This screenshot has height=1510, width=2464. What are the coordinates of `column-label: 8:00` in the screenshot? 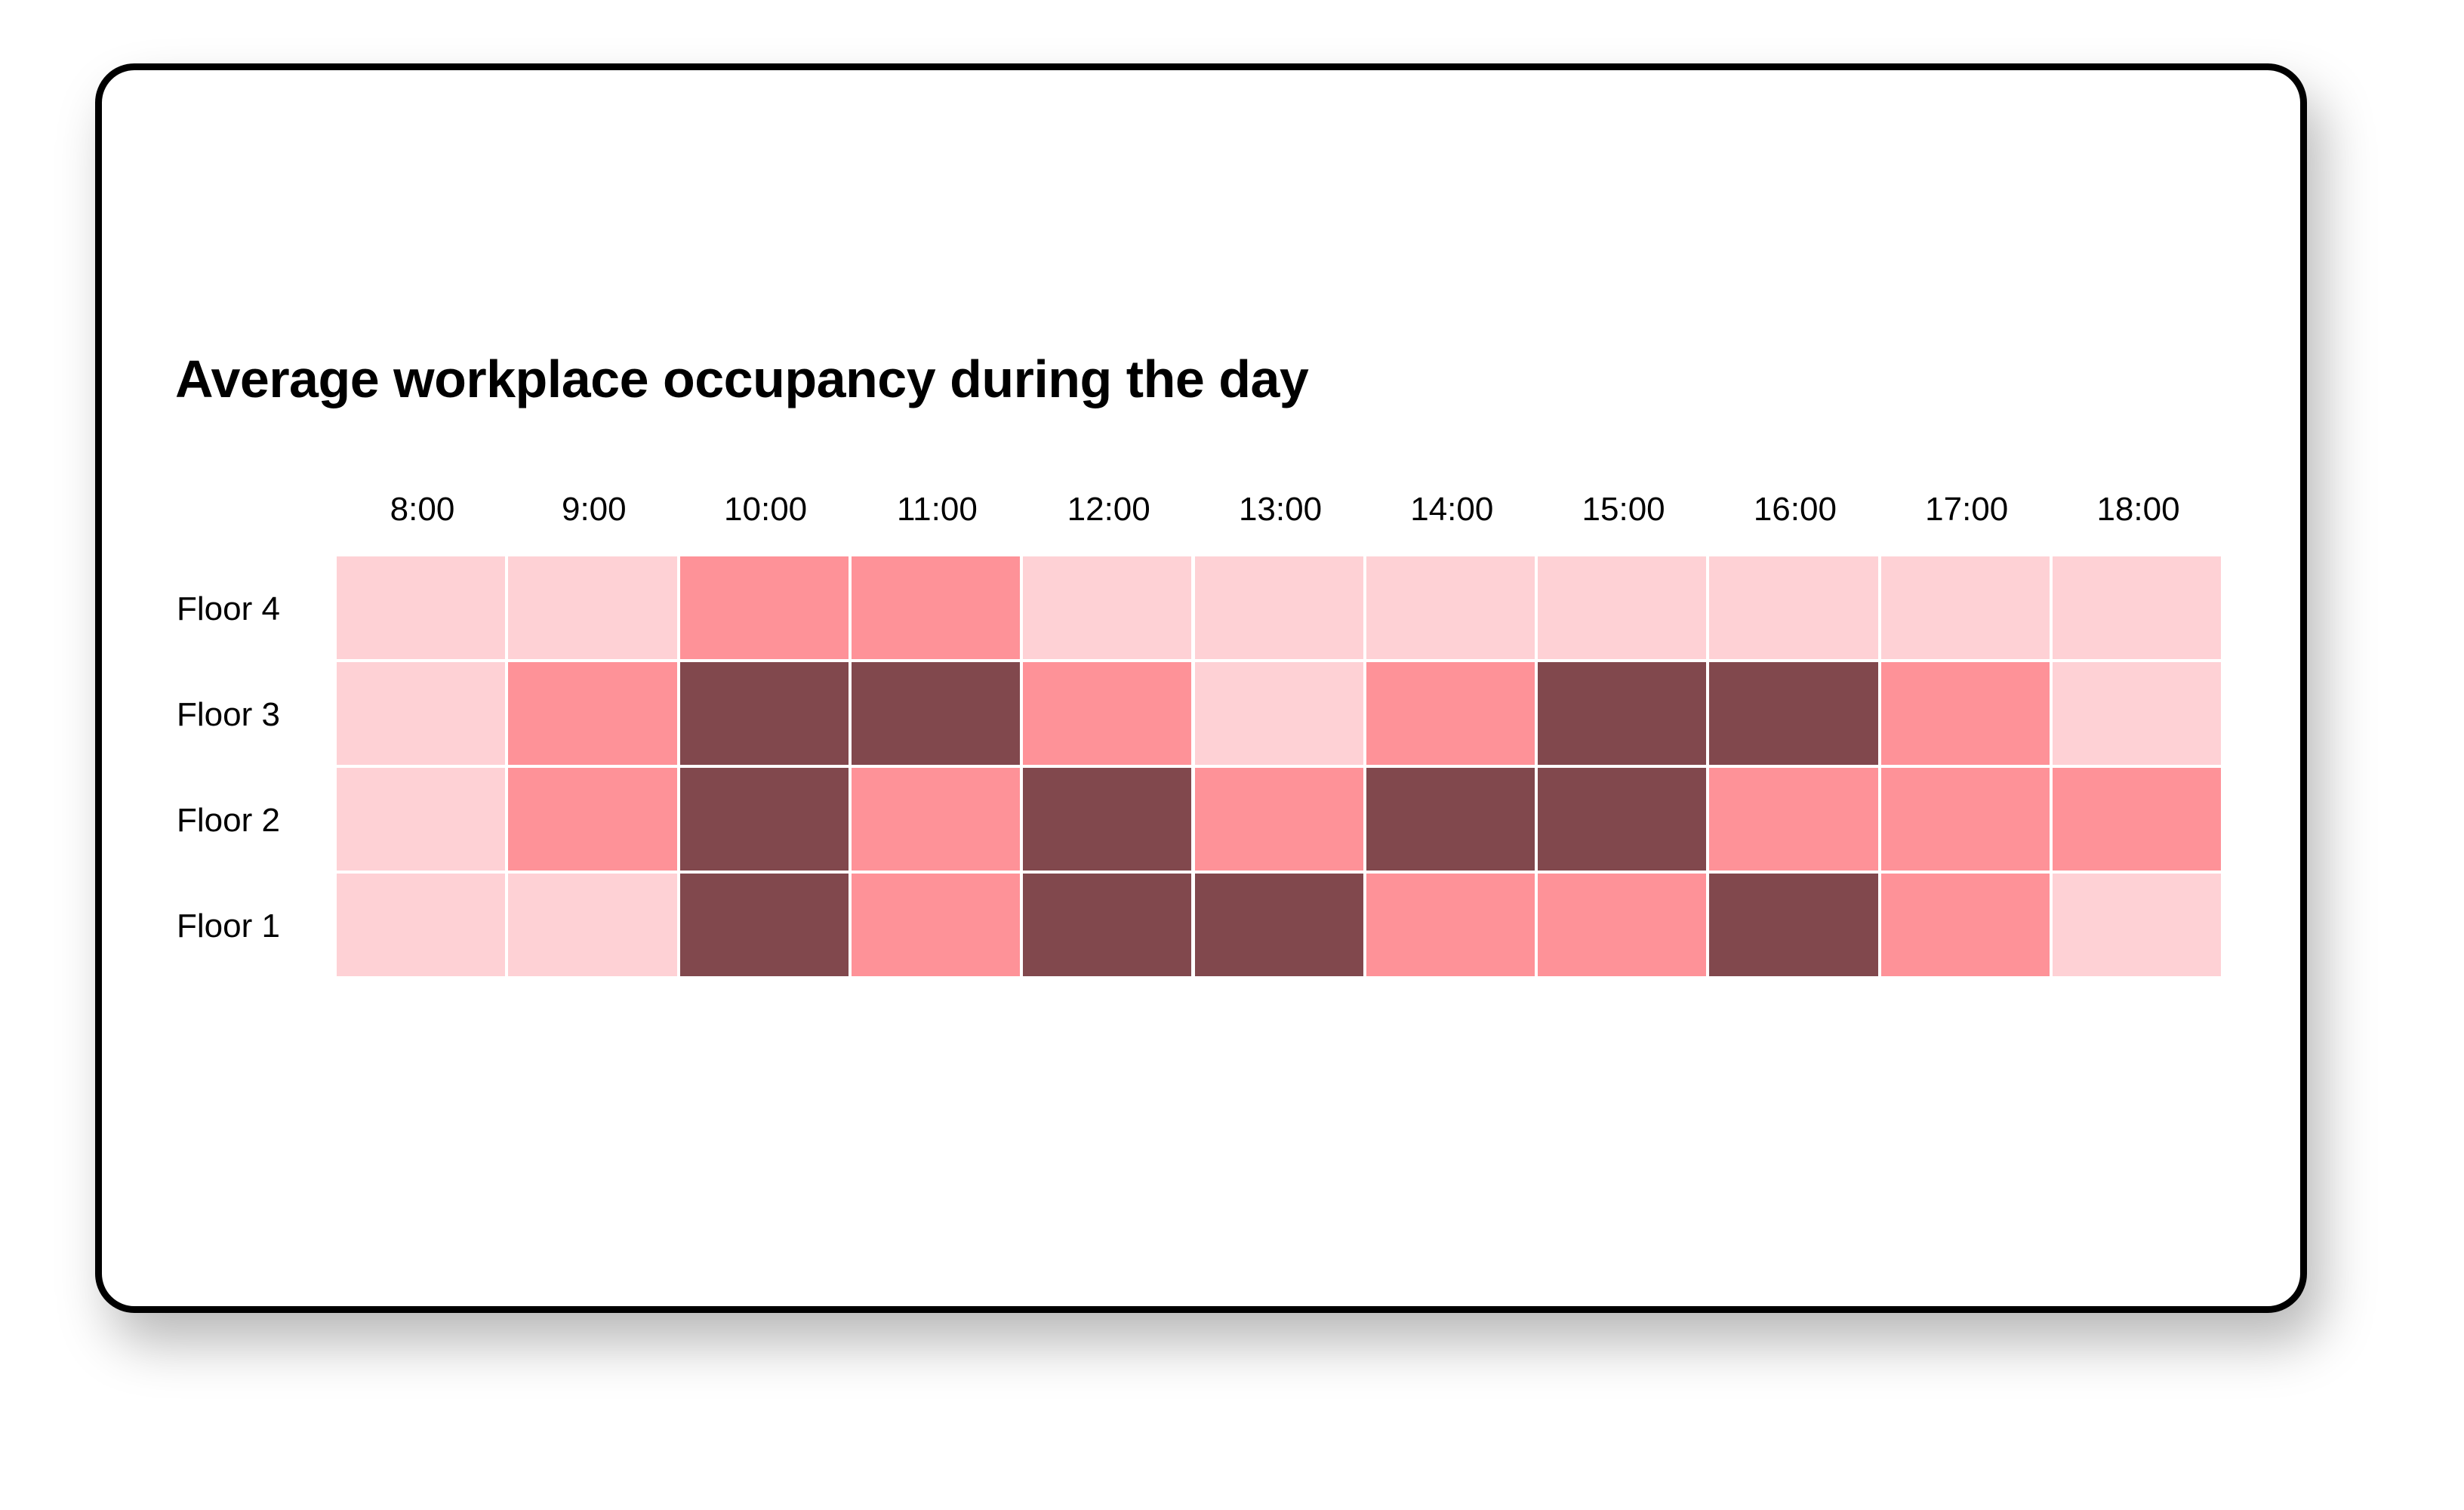 It's located at (422, 509).